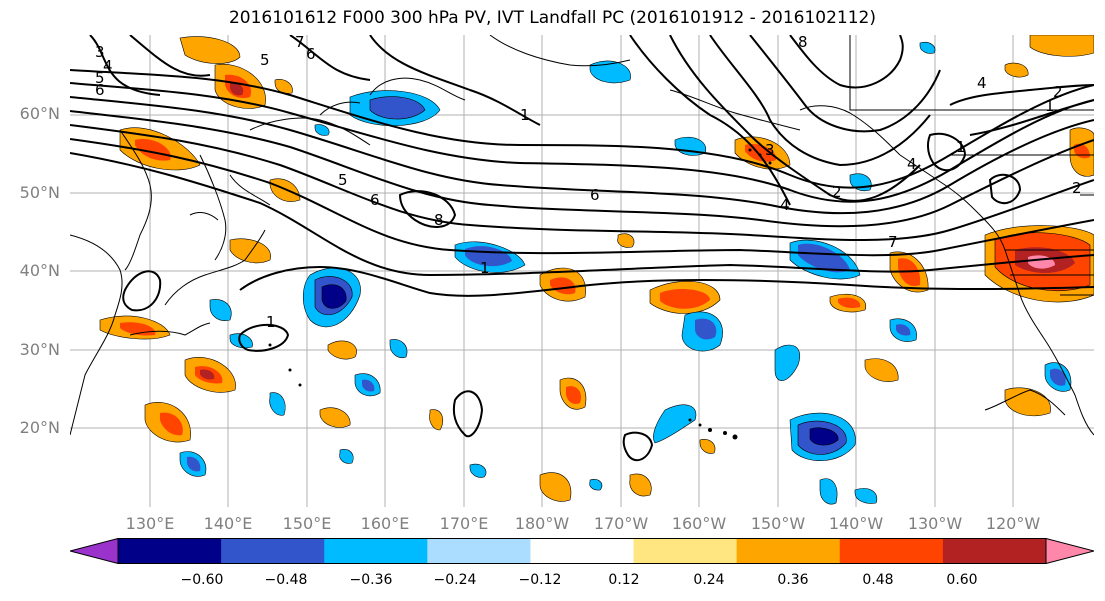 The image size is (1105, 601). Describe the element at coordinates (1013, 523) in the screenshot. I see `lon-label: 120°W` at that location.